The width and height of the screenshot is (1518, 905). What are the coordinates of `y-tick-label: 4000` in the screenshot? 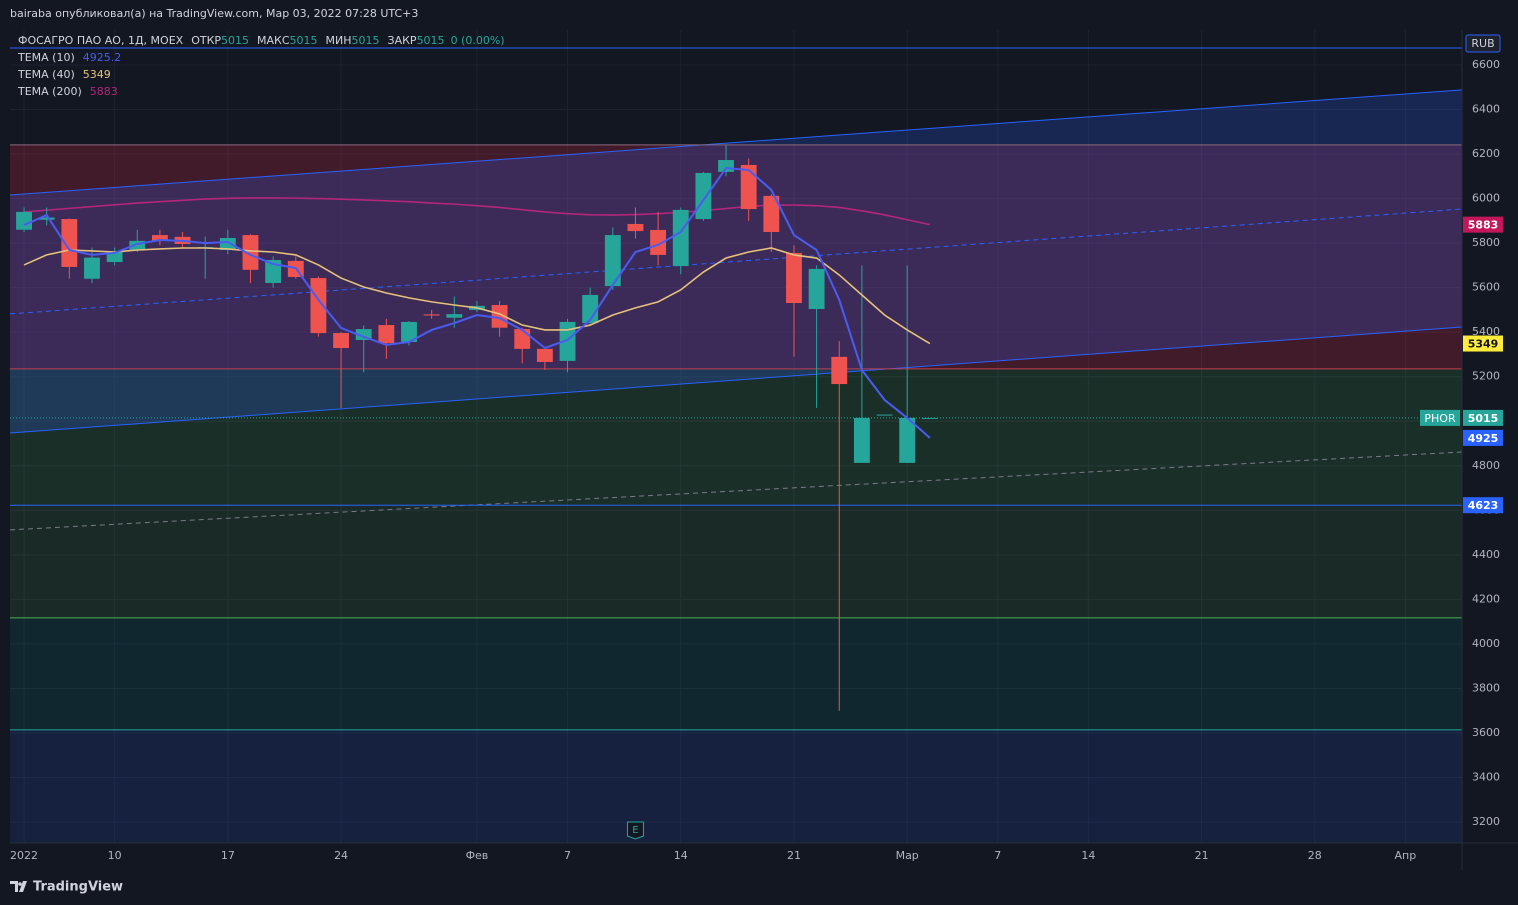 It's located at (1486, 643).